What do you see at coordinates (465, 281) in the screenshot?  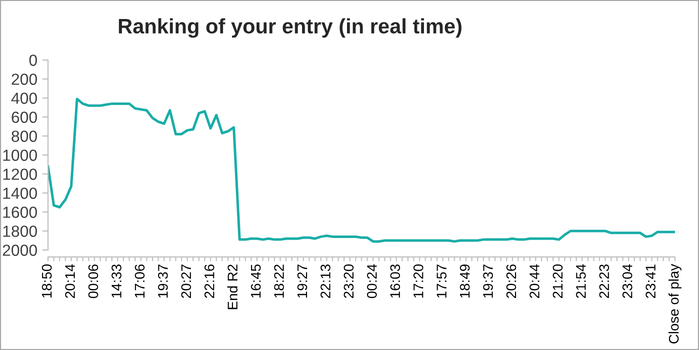 I see `x-tick-label: 18:49` at bounding box center [465, 281].